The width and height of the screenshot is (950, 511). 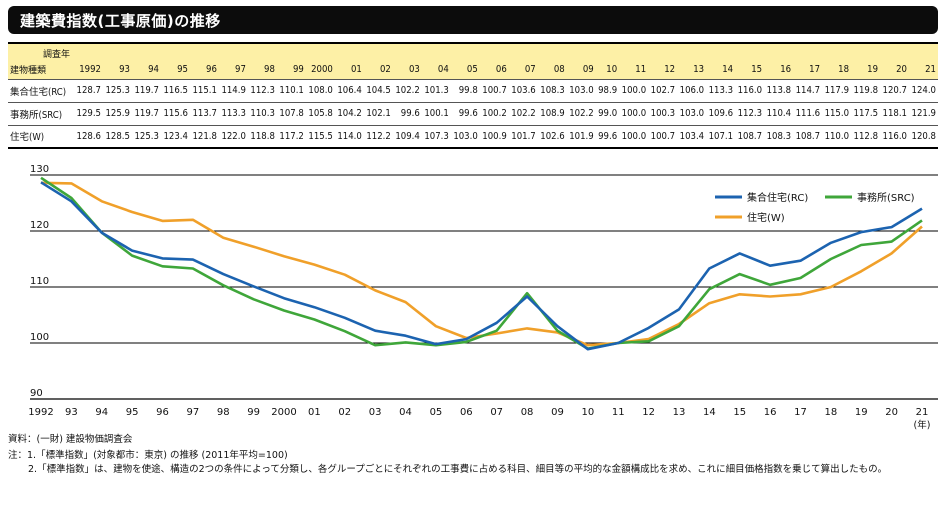 What do you see at coordinates (552, 61) in the screenshot?
I see `table-year-header: 08` at bounding box center [552, 61].